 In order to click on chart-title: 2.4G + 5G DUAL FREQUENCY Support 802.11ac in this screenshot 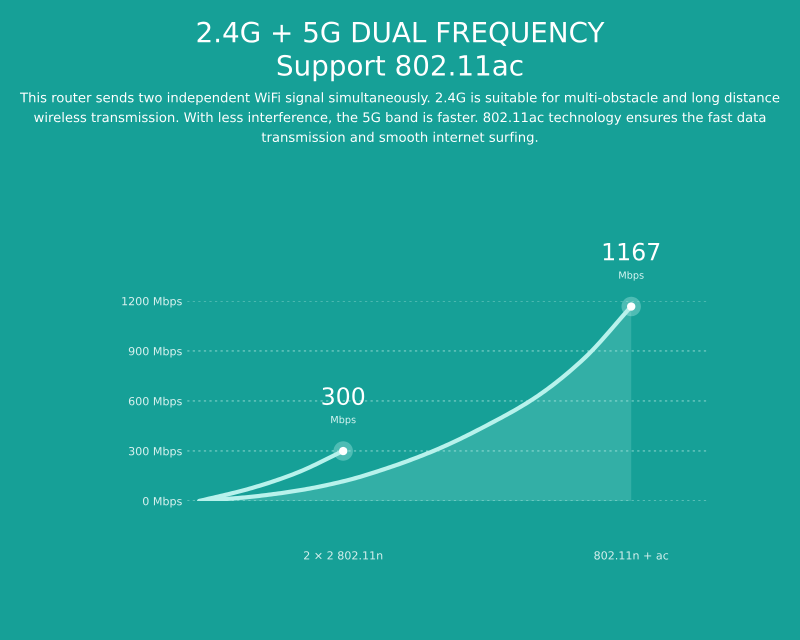, I will do `click(401, 52)`.